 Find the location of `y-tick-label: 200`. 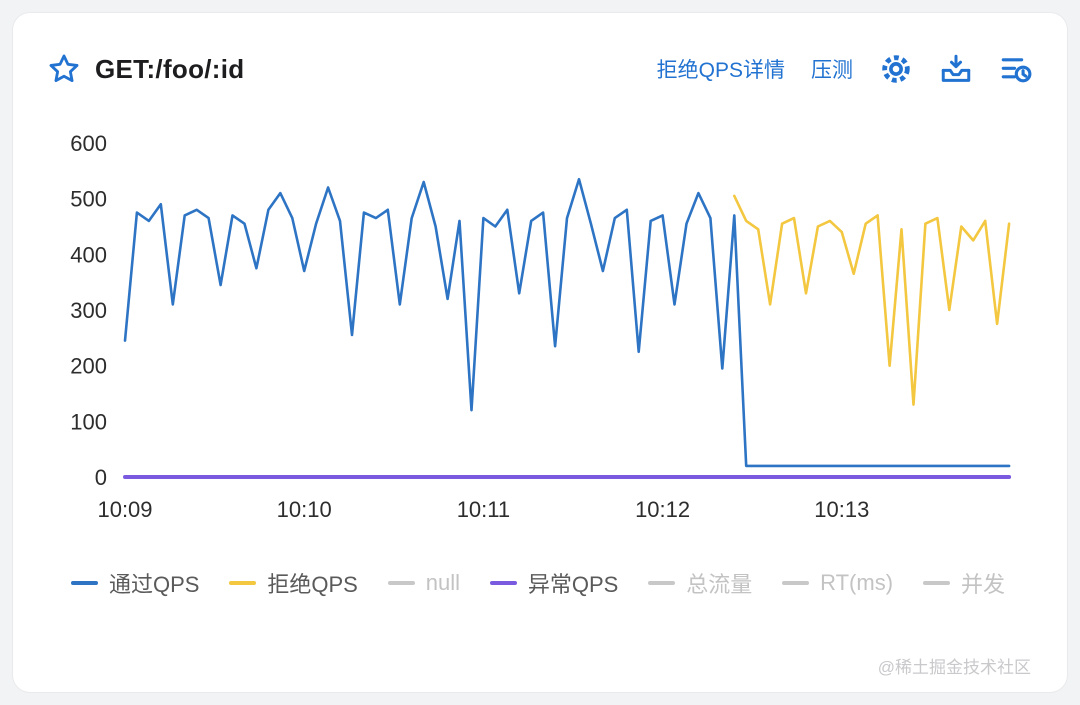

y-tick-label: 200 is located at coordinates (88, 366).